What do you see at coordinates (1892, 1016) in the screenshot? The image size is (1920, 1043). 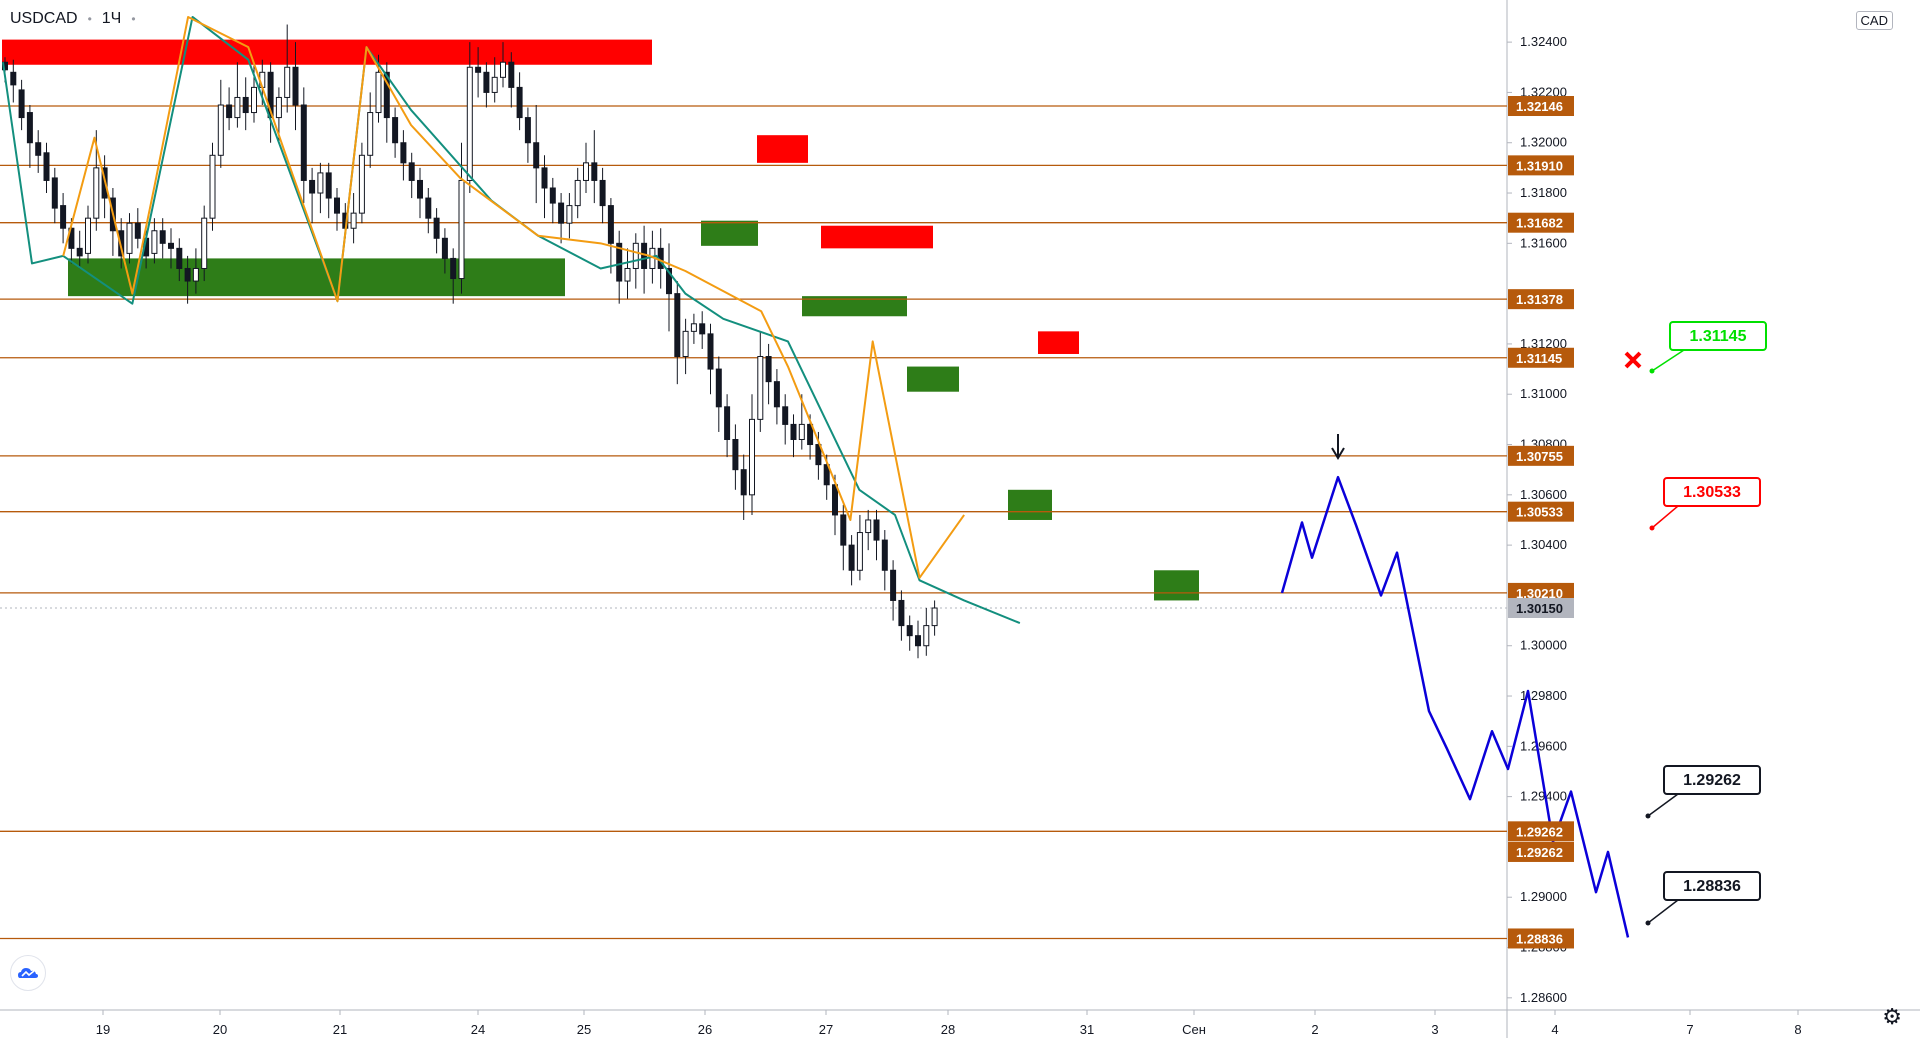 I see `gear-icon: ⚙` at bounding box center [1892, 1016].